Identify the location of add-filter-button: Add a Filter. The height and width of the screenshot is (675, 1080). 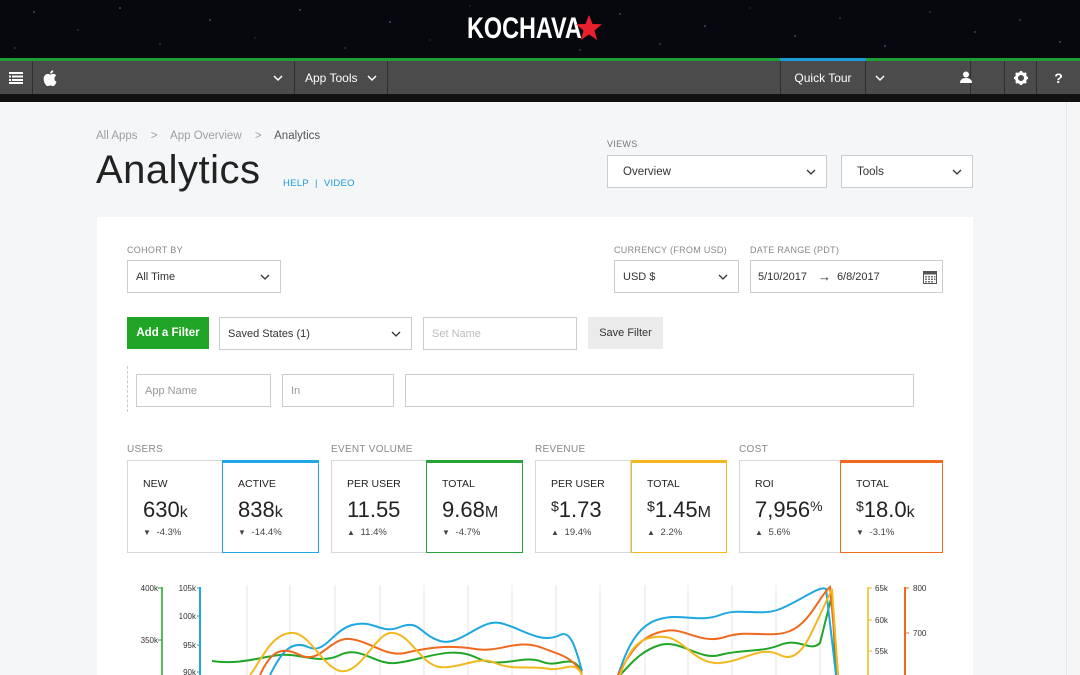
(168, 333).